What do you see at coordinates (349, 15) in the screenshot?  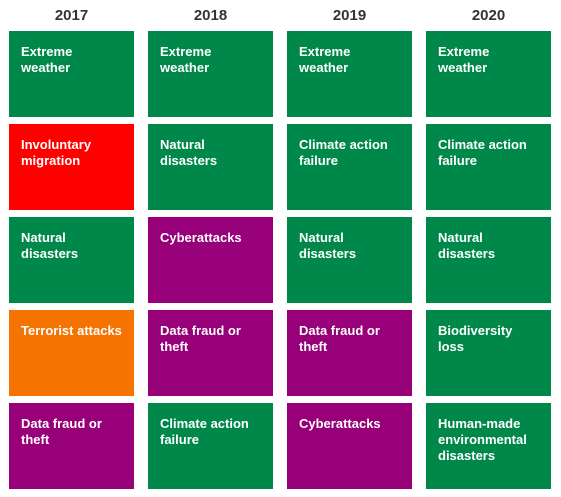 I see `year-header: 2019` at bounding box center [349, 15].